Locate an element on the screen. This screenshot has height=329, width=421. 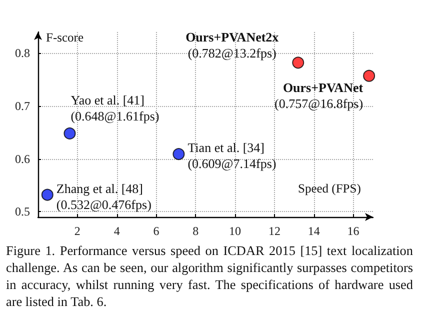
y-tick-label: 0.7 is located at coordinates (22, 106).